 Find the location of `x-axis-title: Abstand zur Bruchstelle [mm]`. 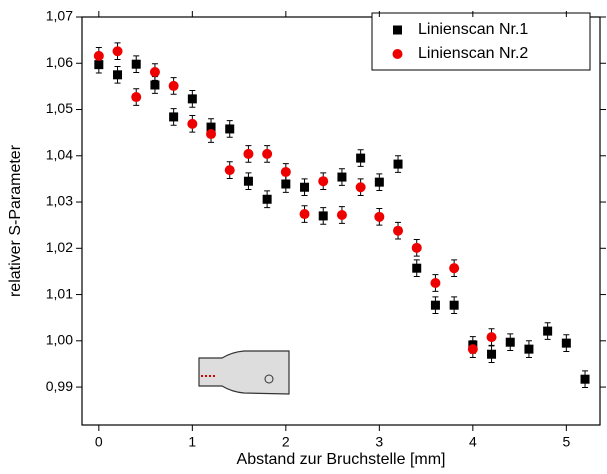

x-axis-title: Abstand zur Bruchstelle [mm] is located at coordinates (341, 459).